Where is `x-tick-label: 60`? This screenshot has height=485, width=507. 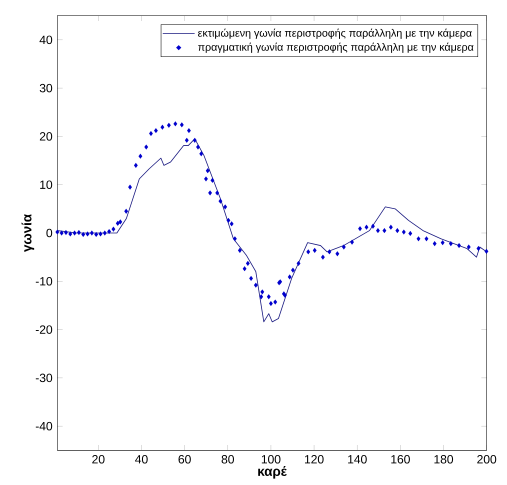
x-tick-label: 60 is located at coordinates (184, 459).